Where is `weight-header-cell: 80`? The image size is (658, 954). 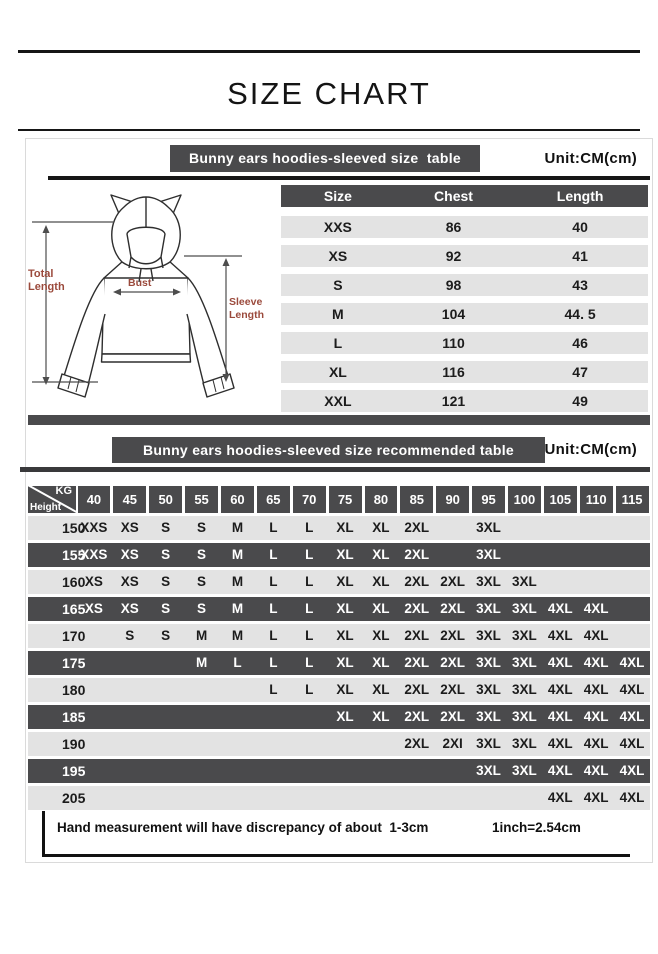 weight-header-cell: 80 is located at coordinates (381, 499).